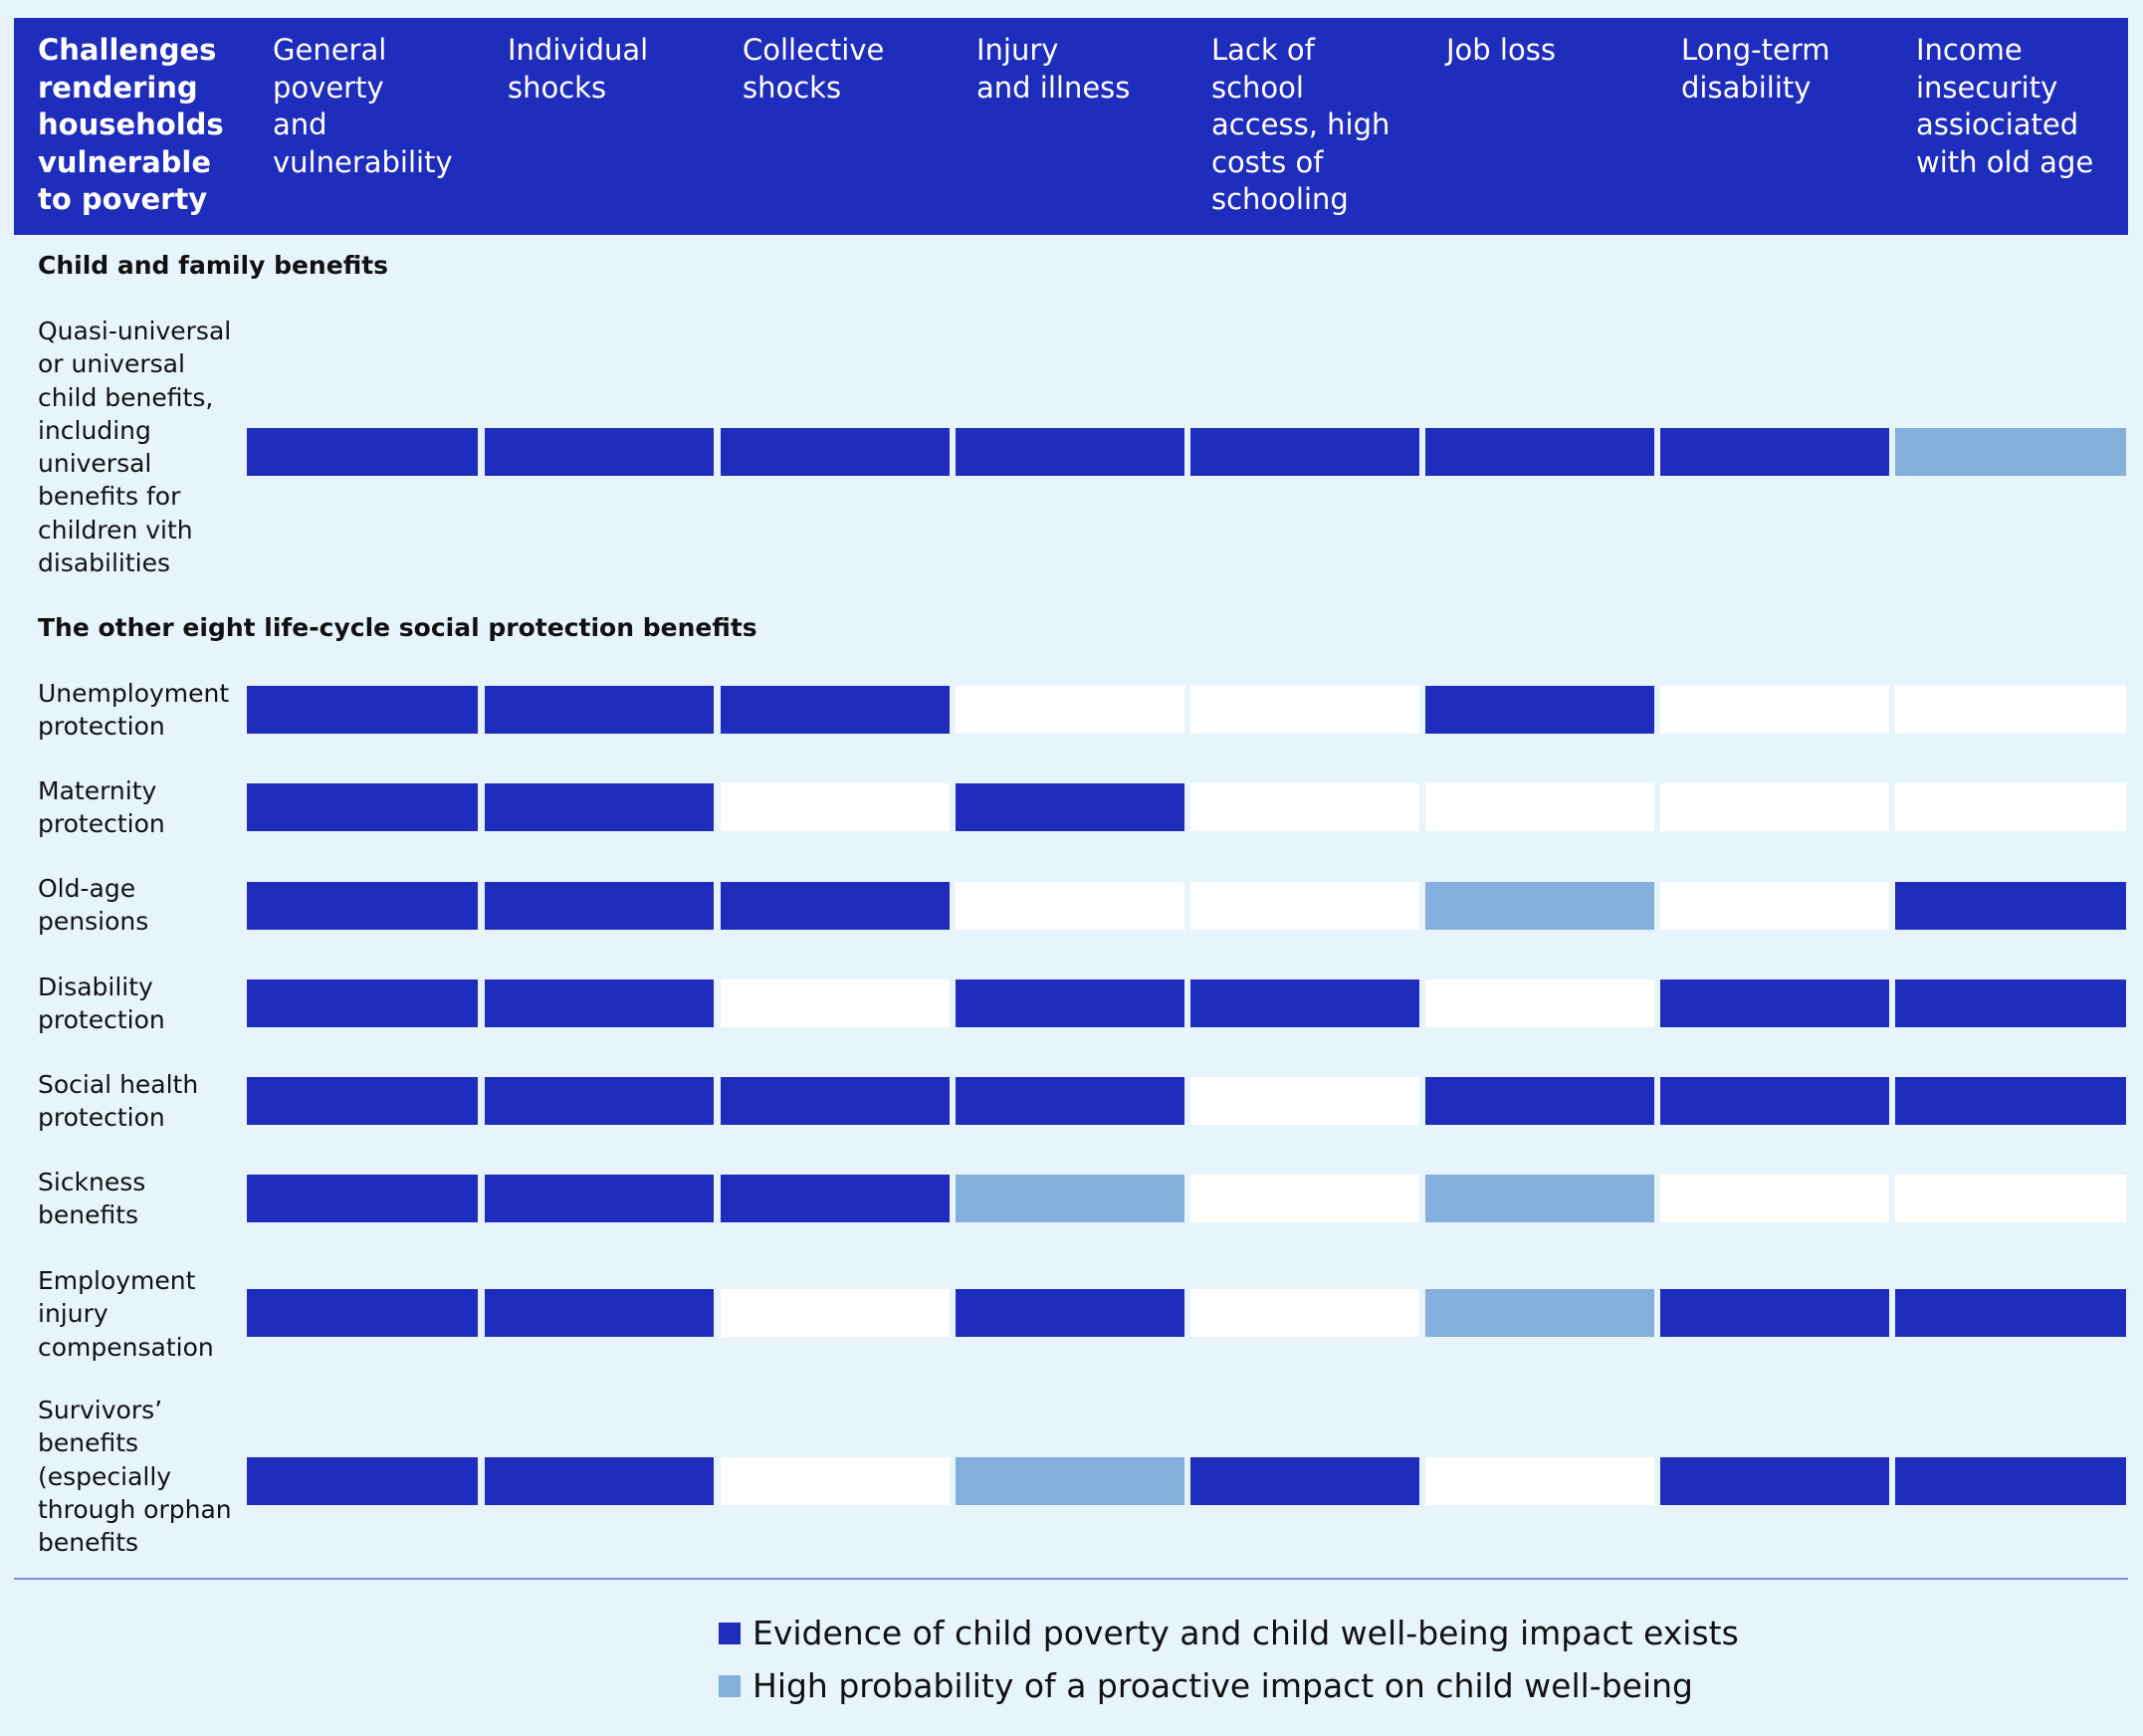  I want to click on row-label: Unemployment protection, so click(134, 711).